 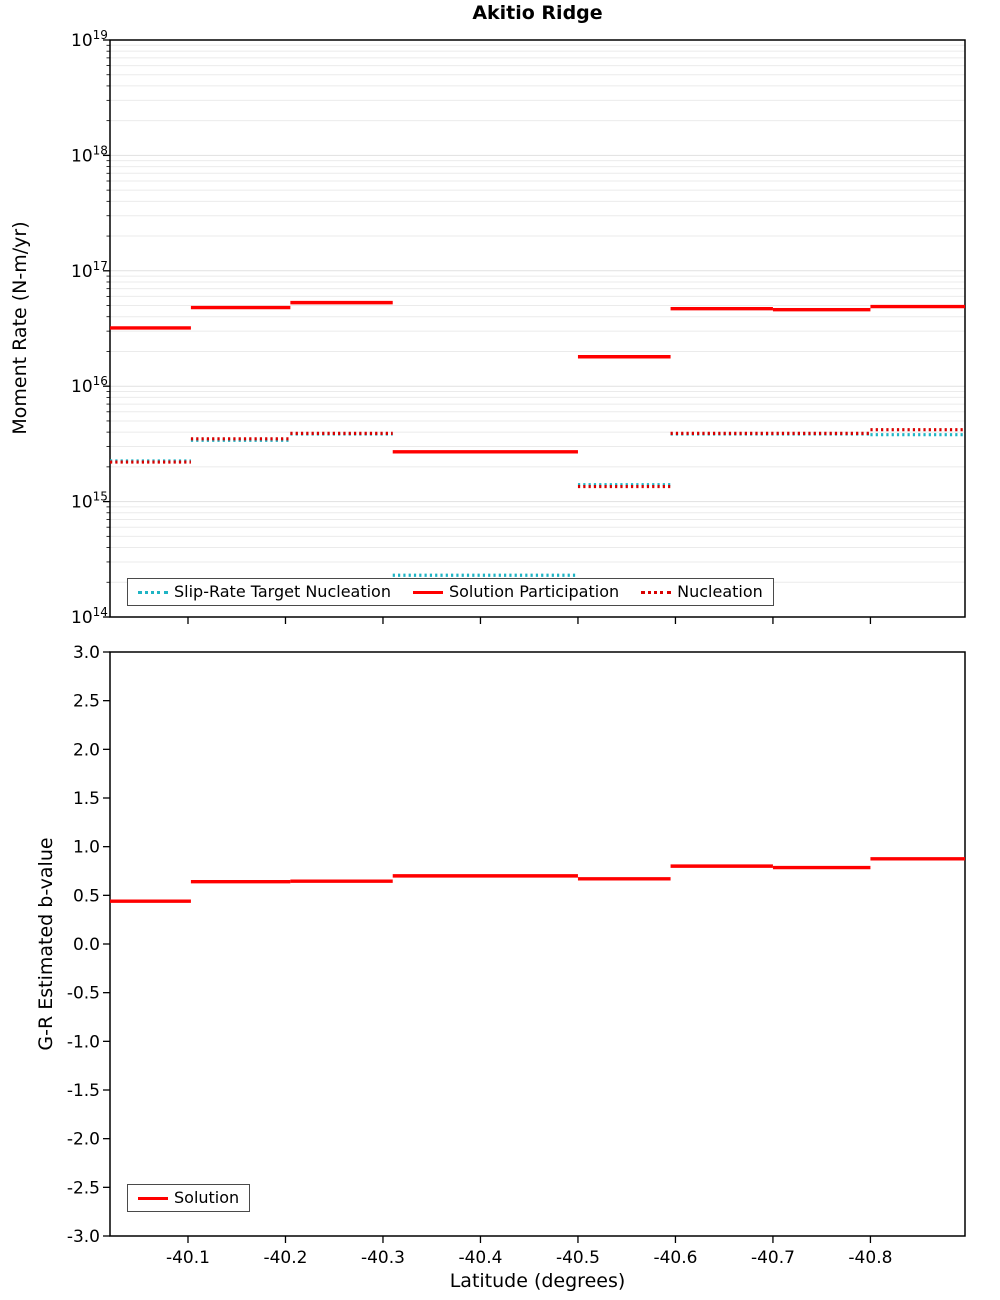 What do you see at coordinates (537, 13) in the screenshot?
I see `chart-title: Akitio Ridge` at bounding box center [537, 13].